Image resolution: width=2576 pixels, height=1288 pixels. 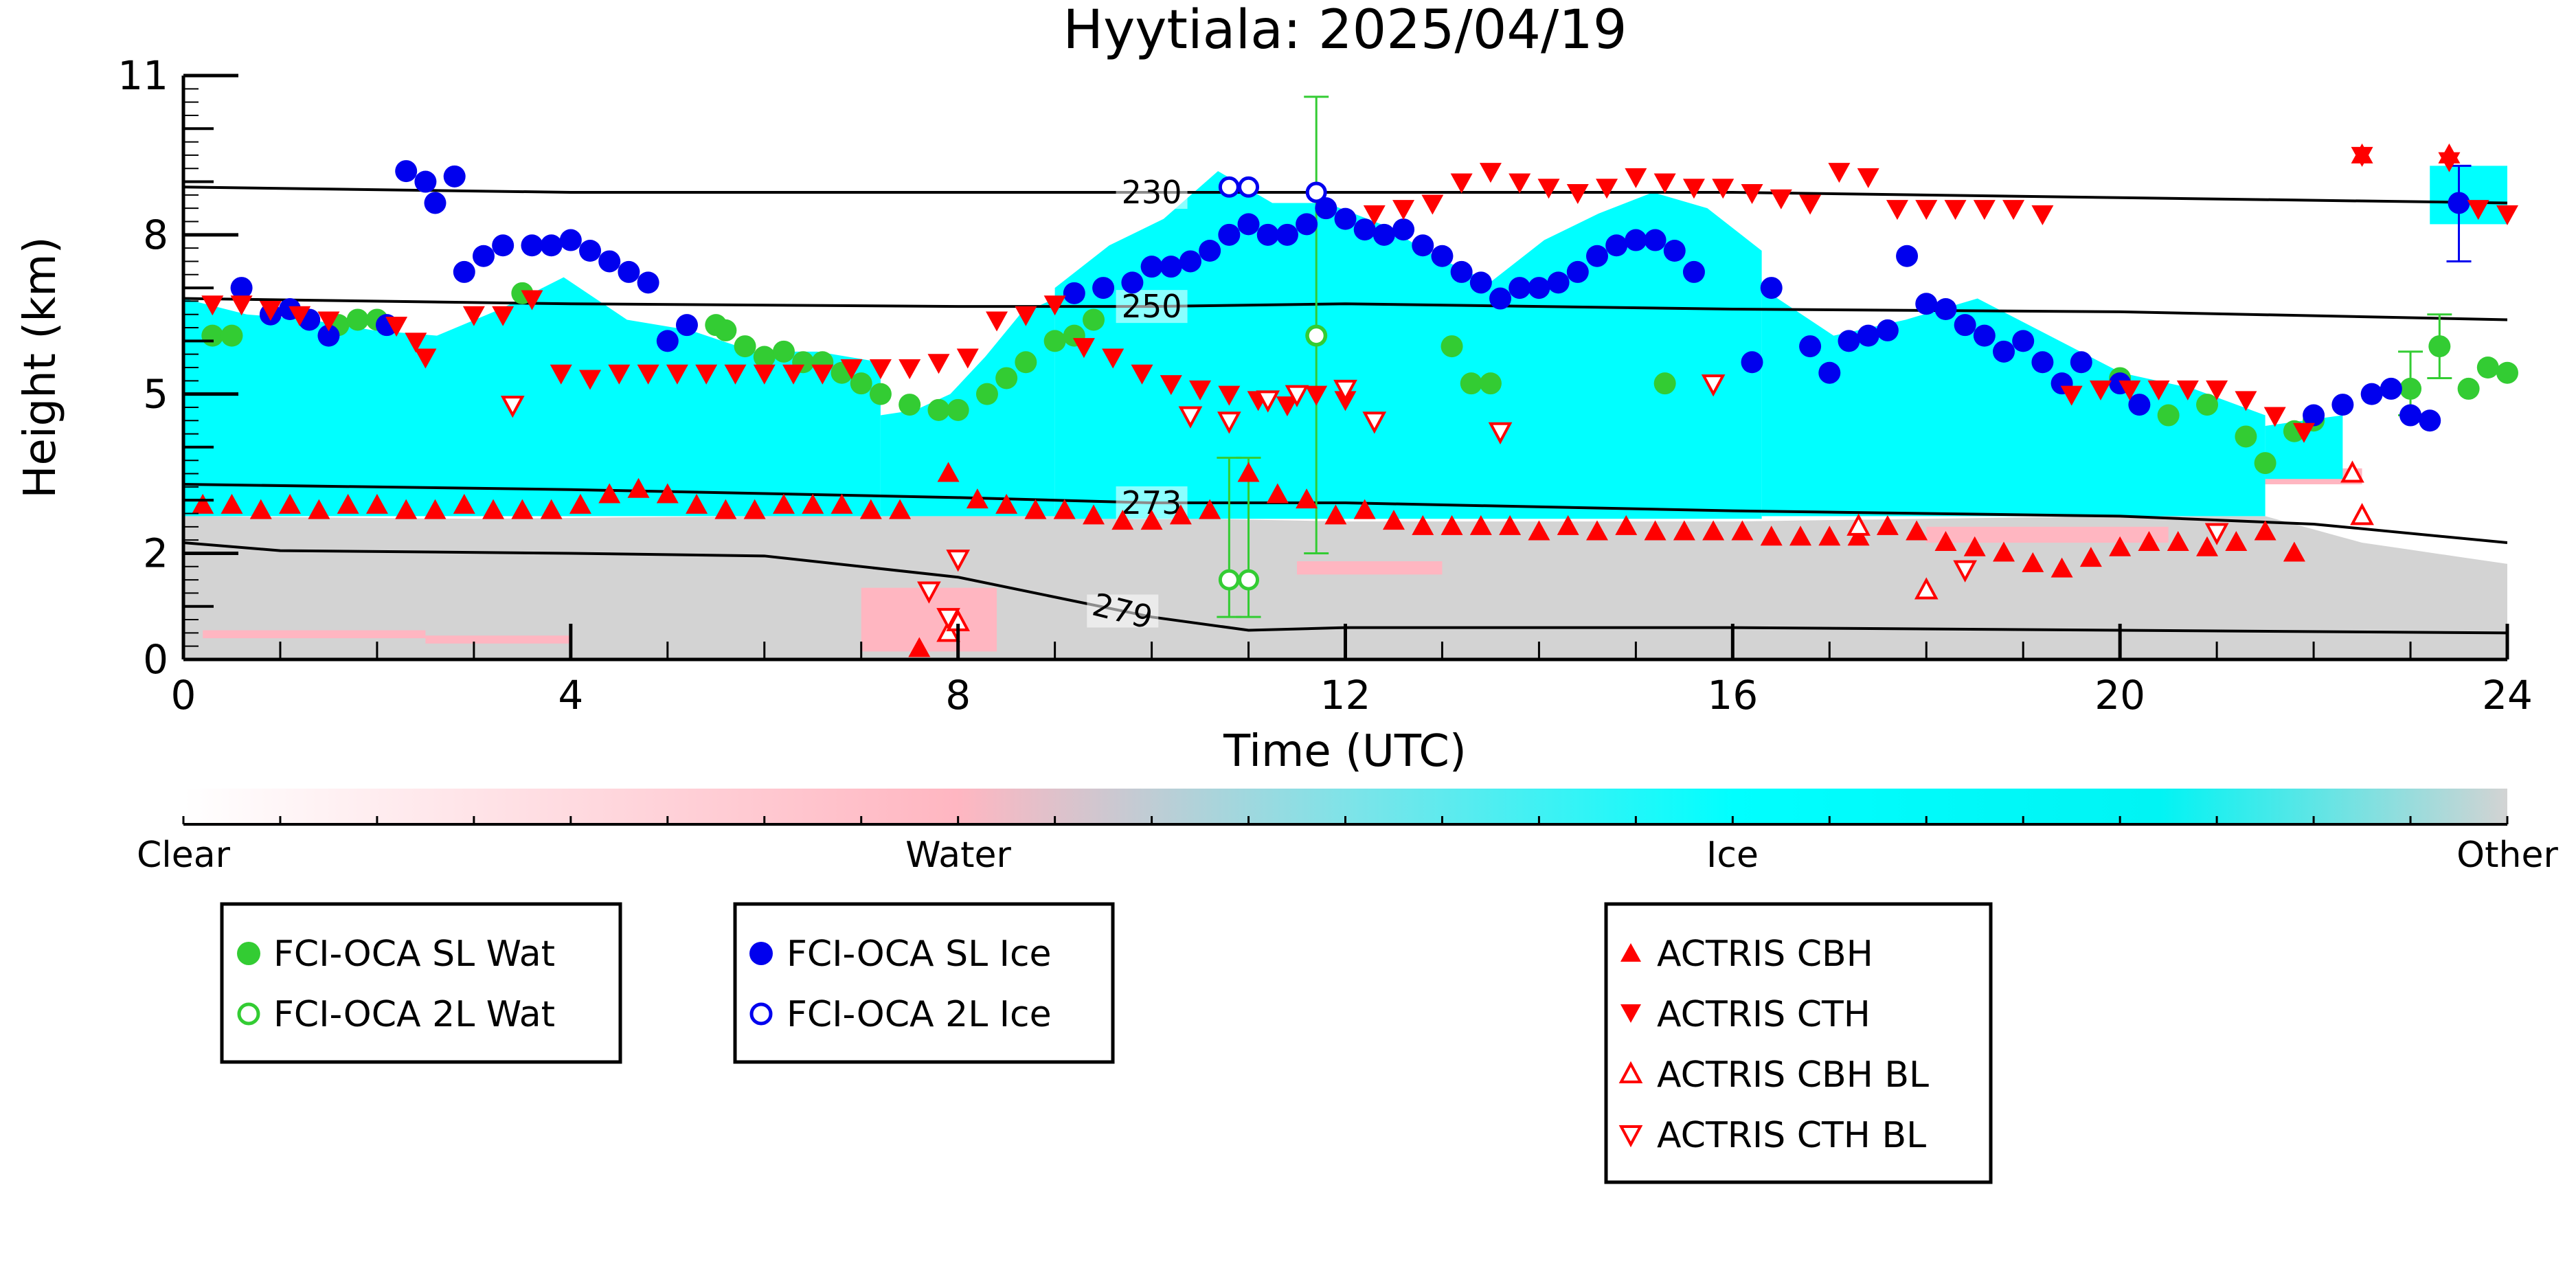 I want to click on y-tick-label: 5, so click(x=155, y=394).